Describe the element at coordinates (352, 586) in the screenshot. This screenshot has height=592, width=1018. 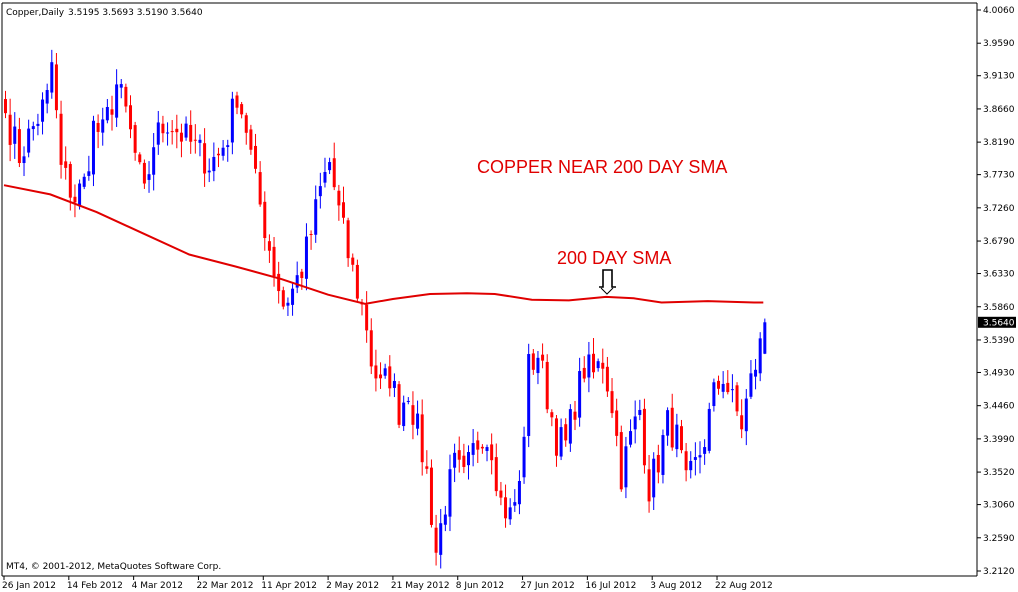
I see `time-tick-label: 2 May 2012` at that location.